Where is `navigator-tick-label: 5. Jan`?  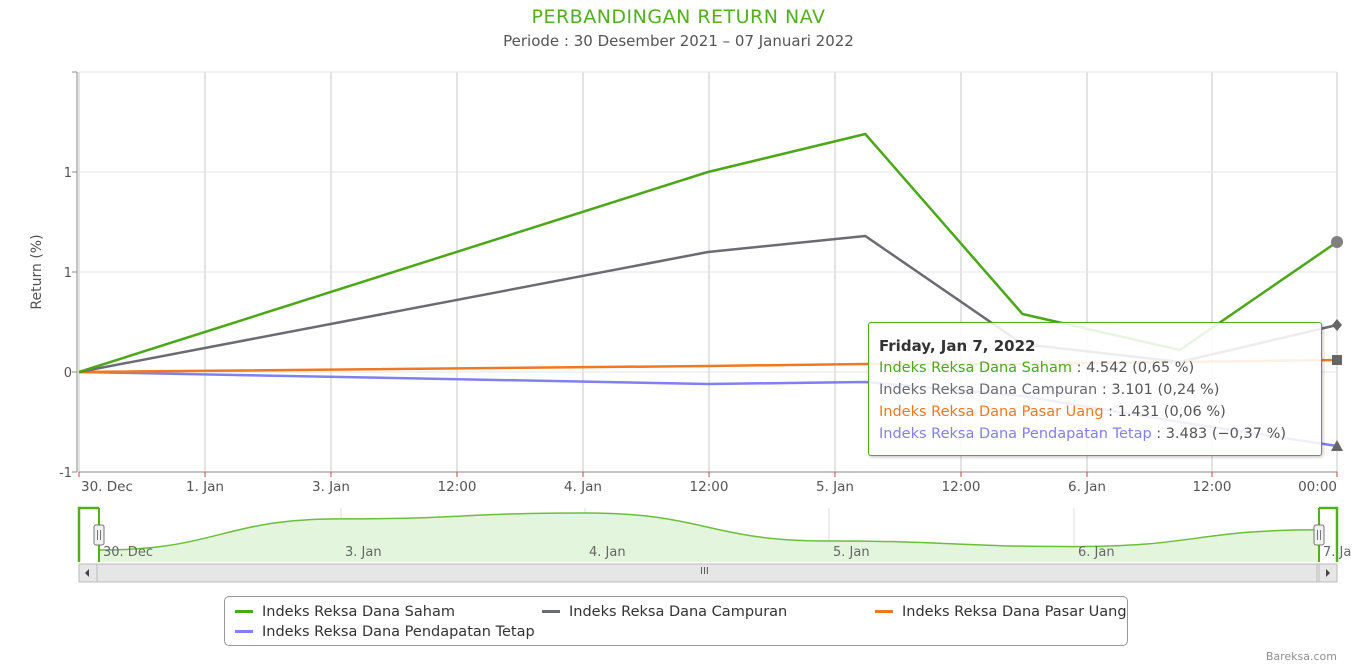
navigator-tick-label: 5. Jan is located at coordinates (851, 552).